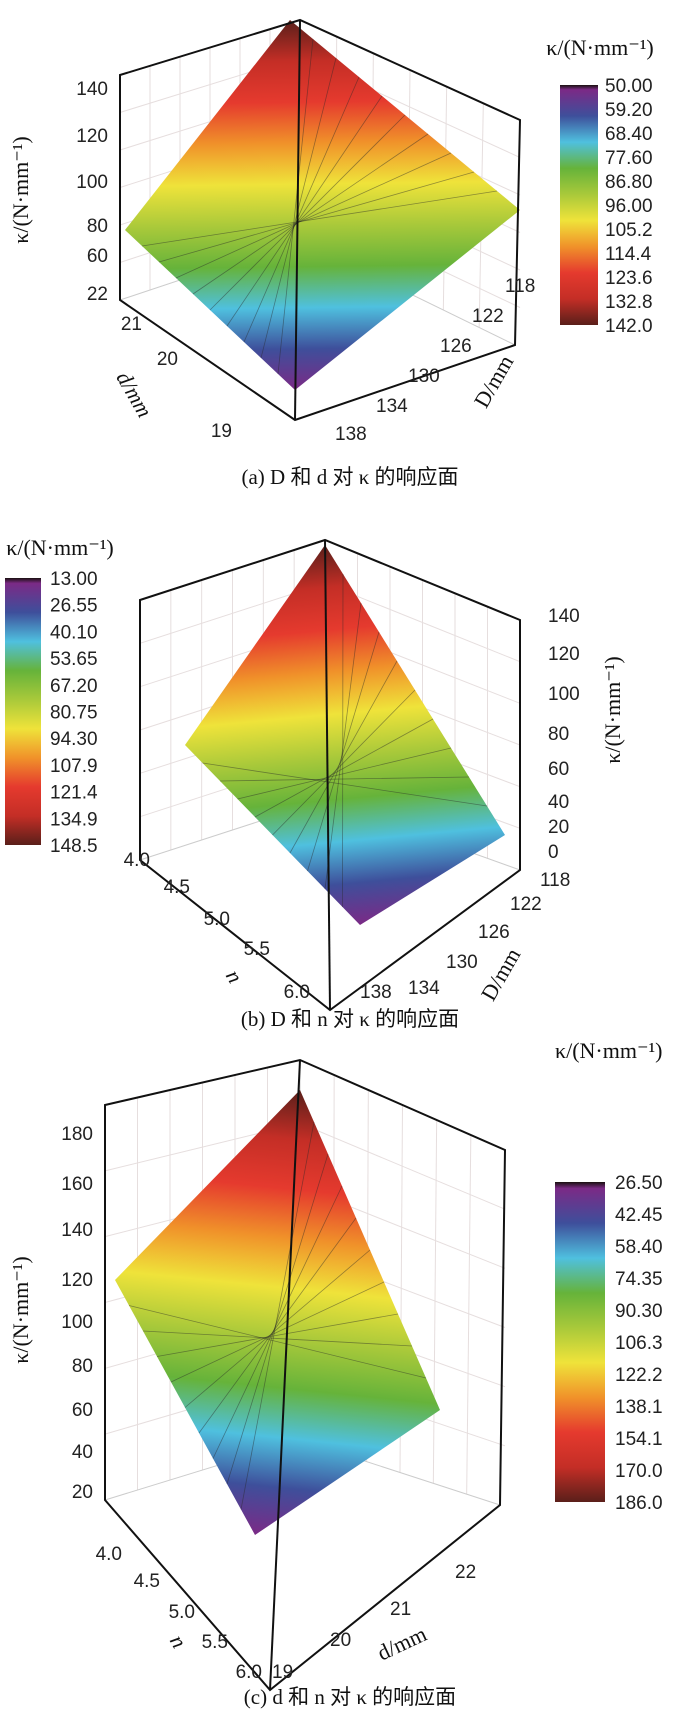 This screenshot has width=700, height=1711. Describe the element at coordinates (465, 1572) in the screenshot. I see `x-tick-label: 22` at that location.